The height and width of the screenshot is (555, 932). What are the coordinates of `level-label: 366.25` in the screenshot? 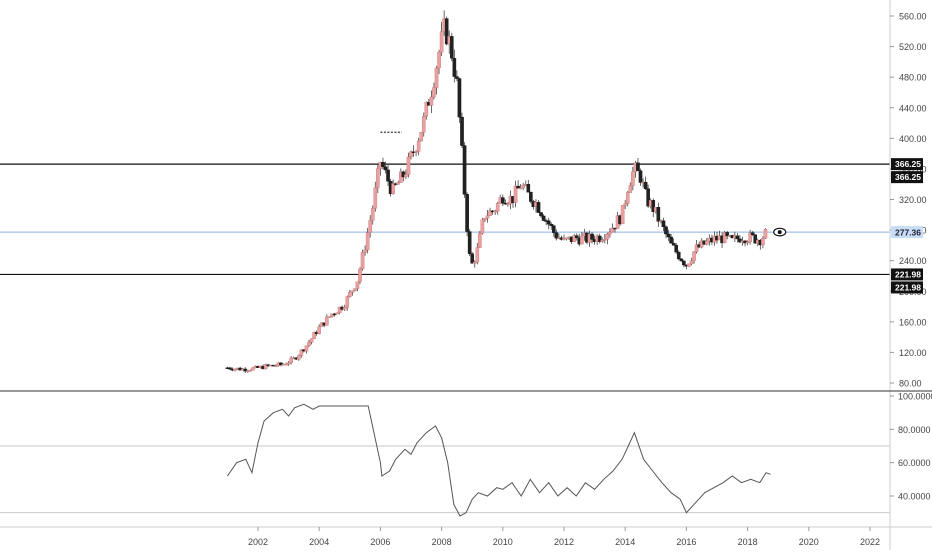 It's located at (908, 164).